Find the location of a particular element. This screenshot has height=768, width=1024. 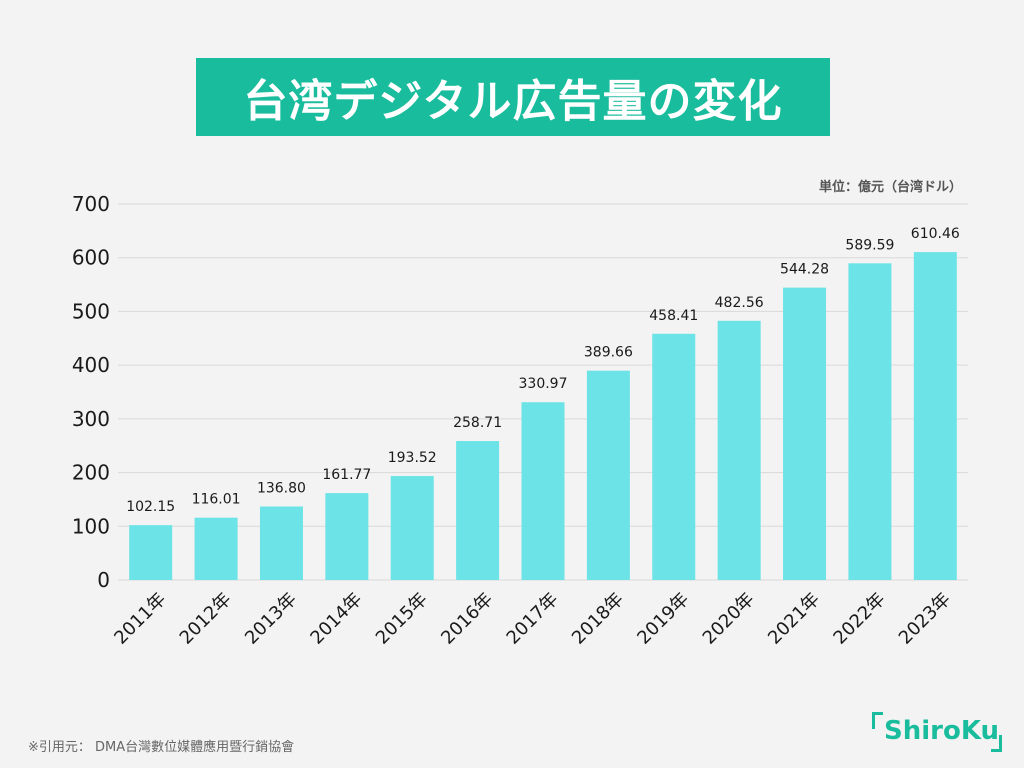

x-tick-label: 2013年 is located at coordinates (271, 619).